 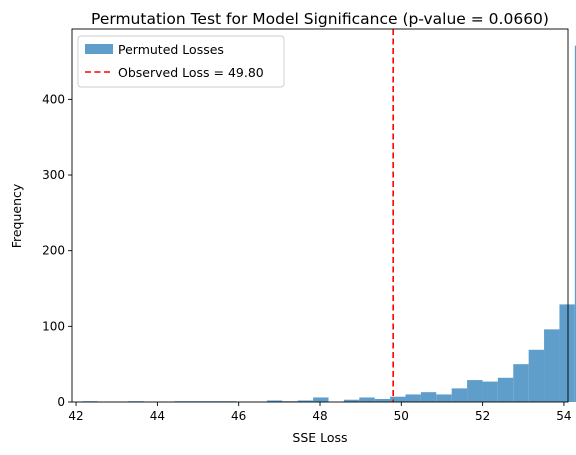 What do you see at coordinates (99, 49) in the screenshot?
I see `legend-swatch-permuted` at bounding box center [99, 49].